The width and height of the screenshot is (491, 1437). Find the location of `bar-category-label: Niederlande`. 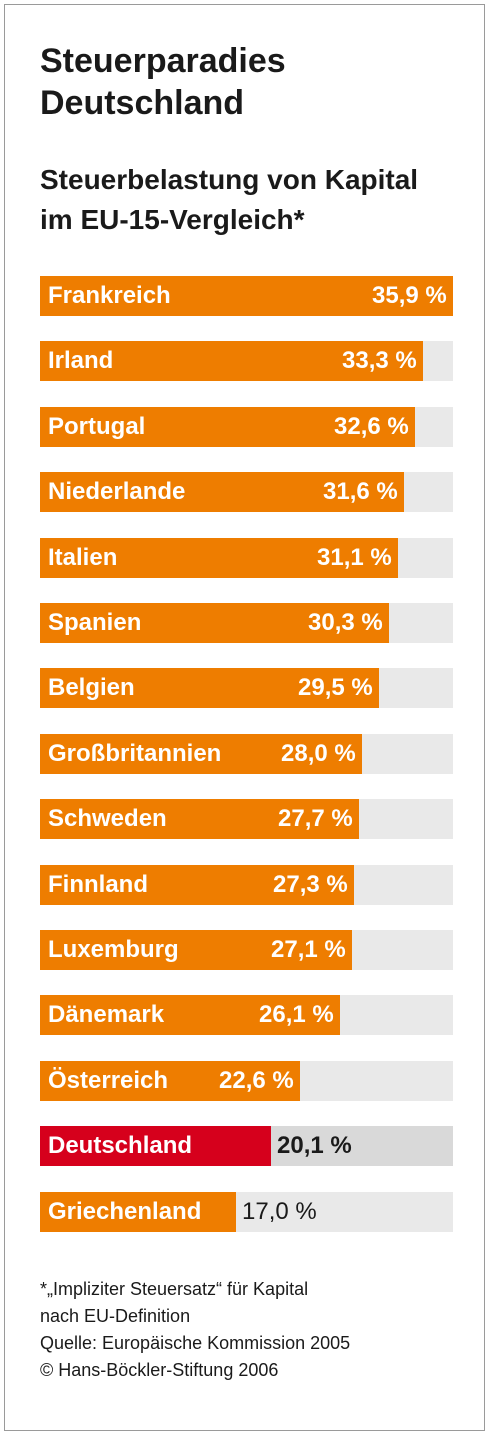

bar-category-label: Niederlande is located at coordinates (117, 491).